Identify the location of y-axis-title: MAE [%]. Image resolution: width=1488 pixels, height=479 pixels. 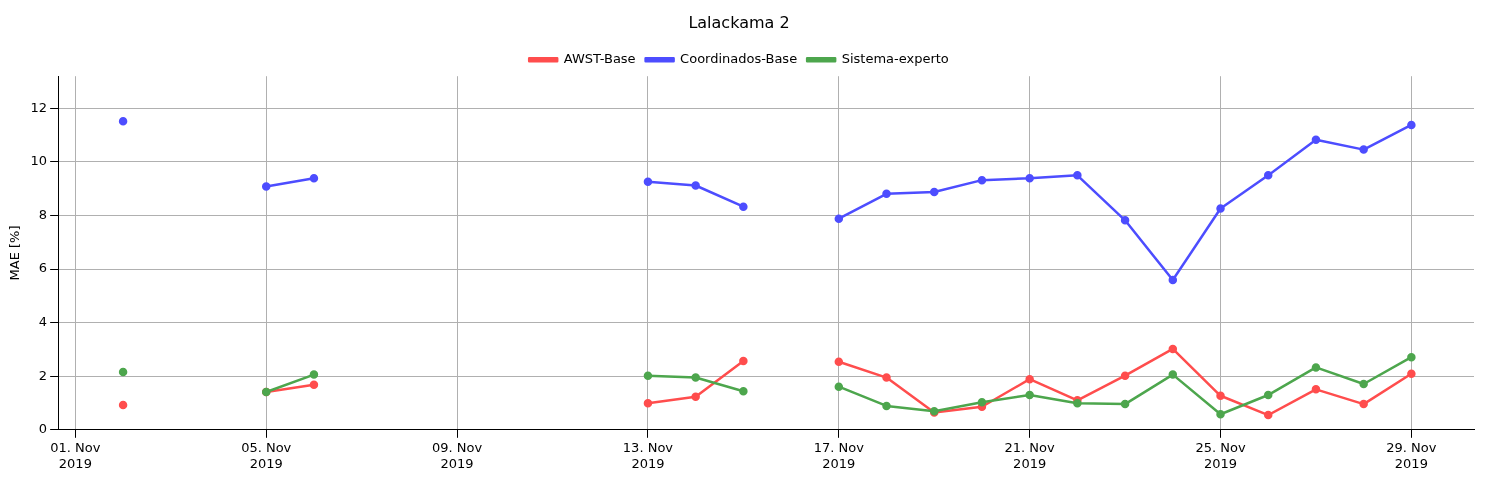
(15, 253).